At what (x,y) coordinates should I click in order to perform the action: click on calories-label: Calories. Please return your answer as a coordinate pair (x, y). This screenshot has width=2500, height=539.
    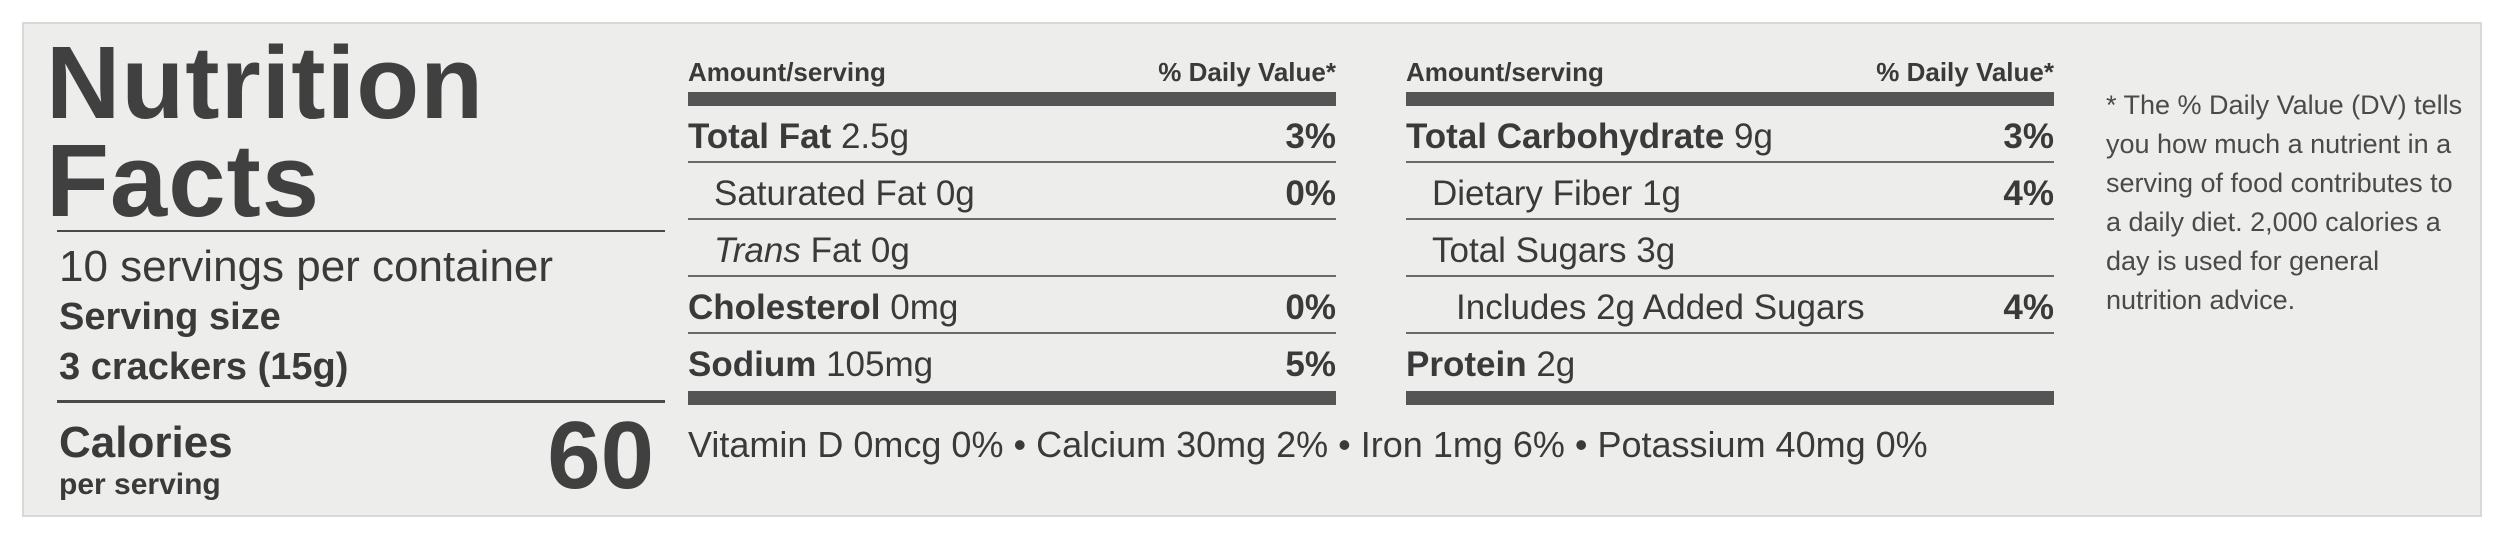
    Looking at the image, I should click on (146, 442).